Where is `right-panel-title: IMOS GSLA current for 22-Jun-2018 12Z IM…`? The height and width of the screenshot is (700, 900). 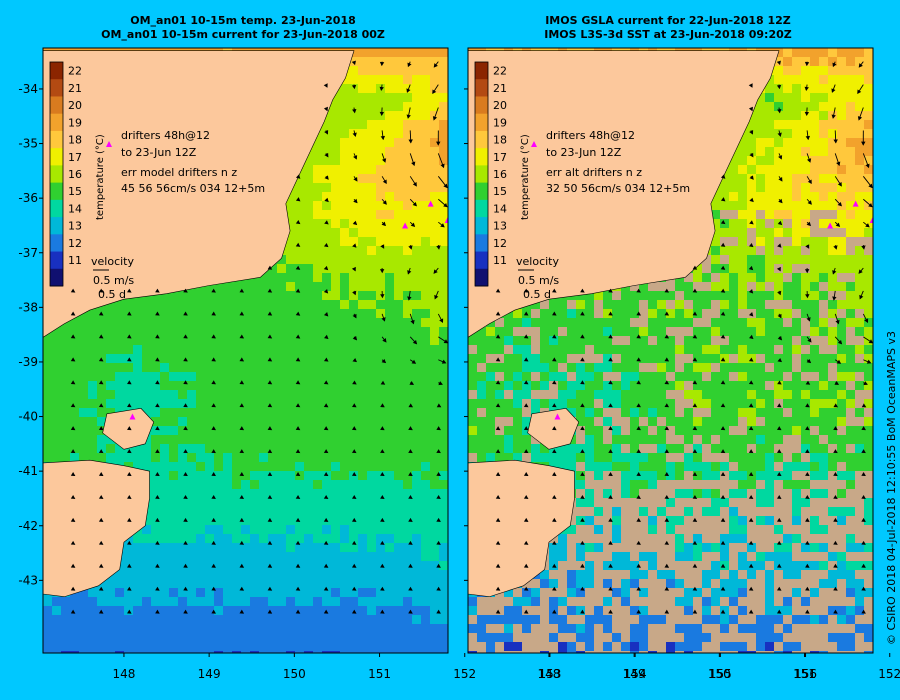 right-panel-title: IMOS GSLA current for 22-Jun-2018 12Z IM… is located at coordinates (668, 28).